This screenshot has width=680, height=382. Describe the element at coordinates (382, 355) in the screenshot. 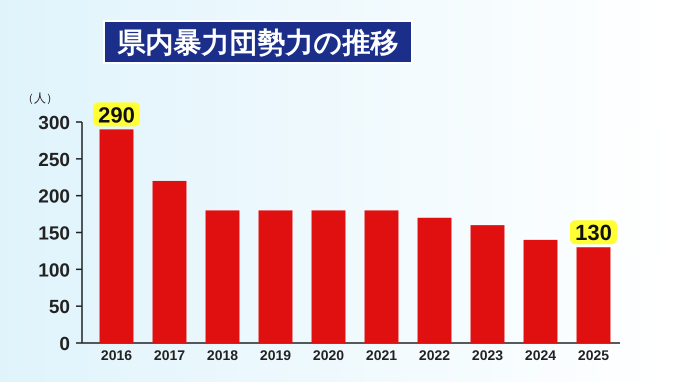

I see `x-tick-label: 2021` at that location.